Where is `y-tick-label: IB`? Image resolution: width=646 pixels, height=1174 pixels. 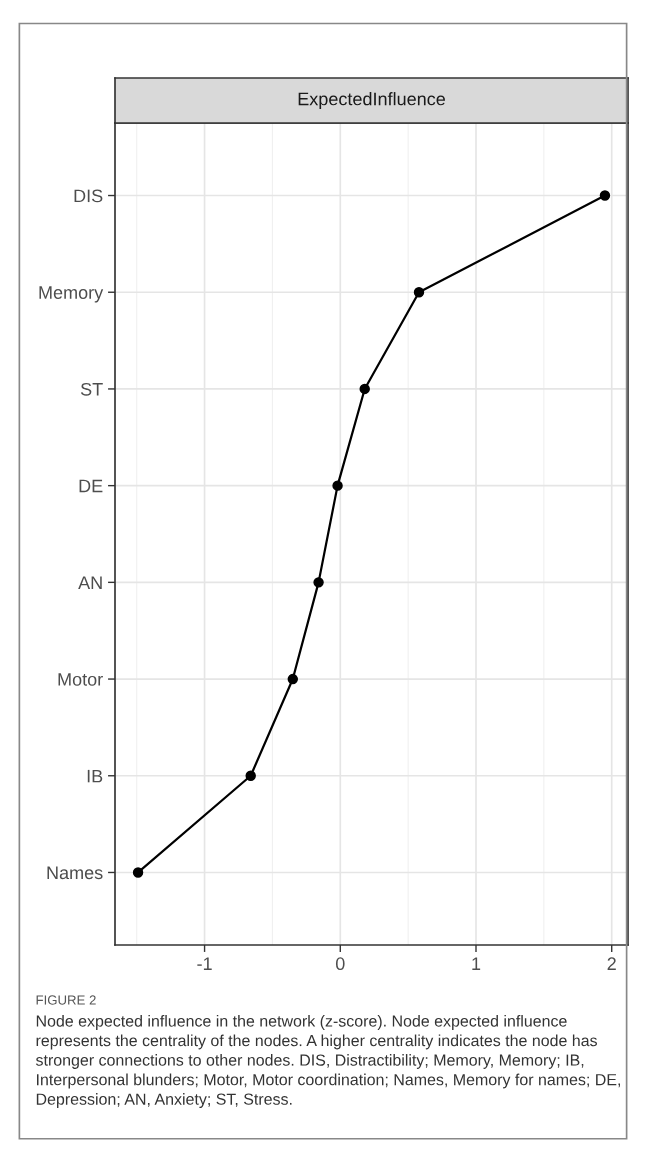 y-tick-label: IB is located at coordinates (95, 776).